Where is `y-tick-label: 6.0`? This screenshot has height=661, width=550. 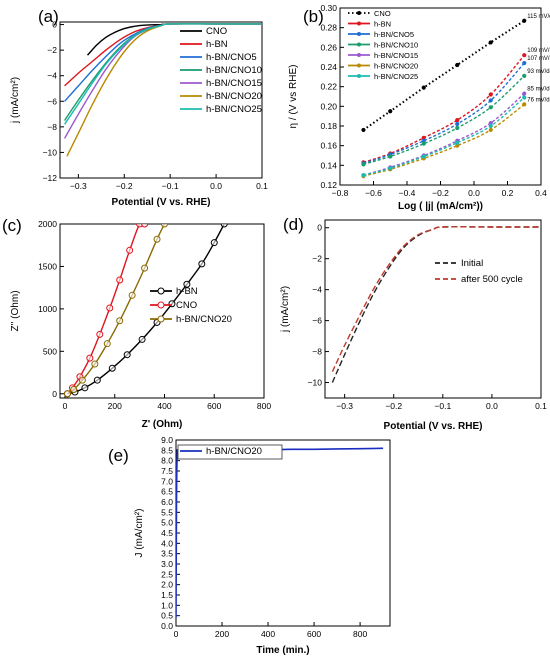 y-tick-label: 6.0 is located at coordinates (167, 502).